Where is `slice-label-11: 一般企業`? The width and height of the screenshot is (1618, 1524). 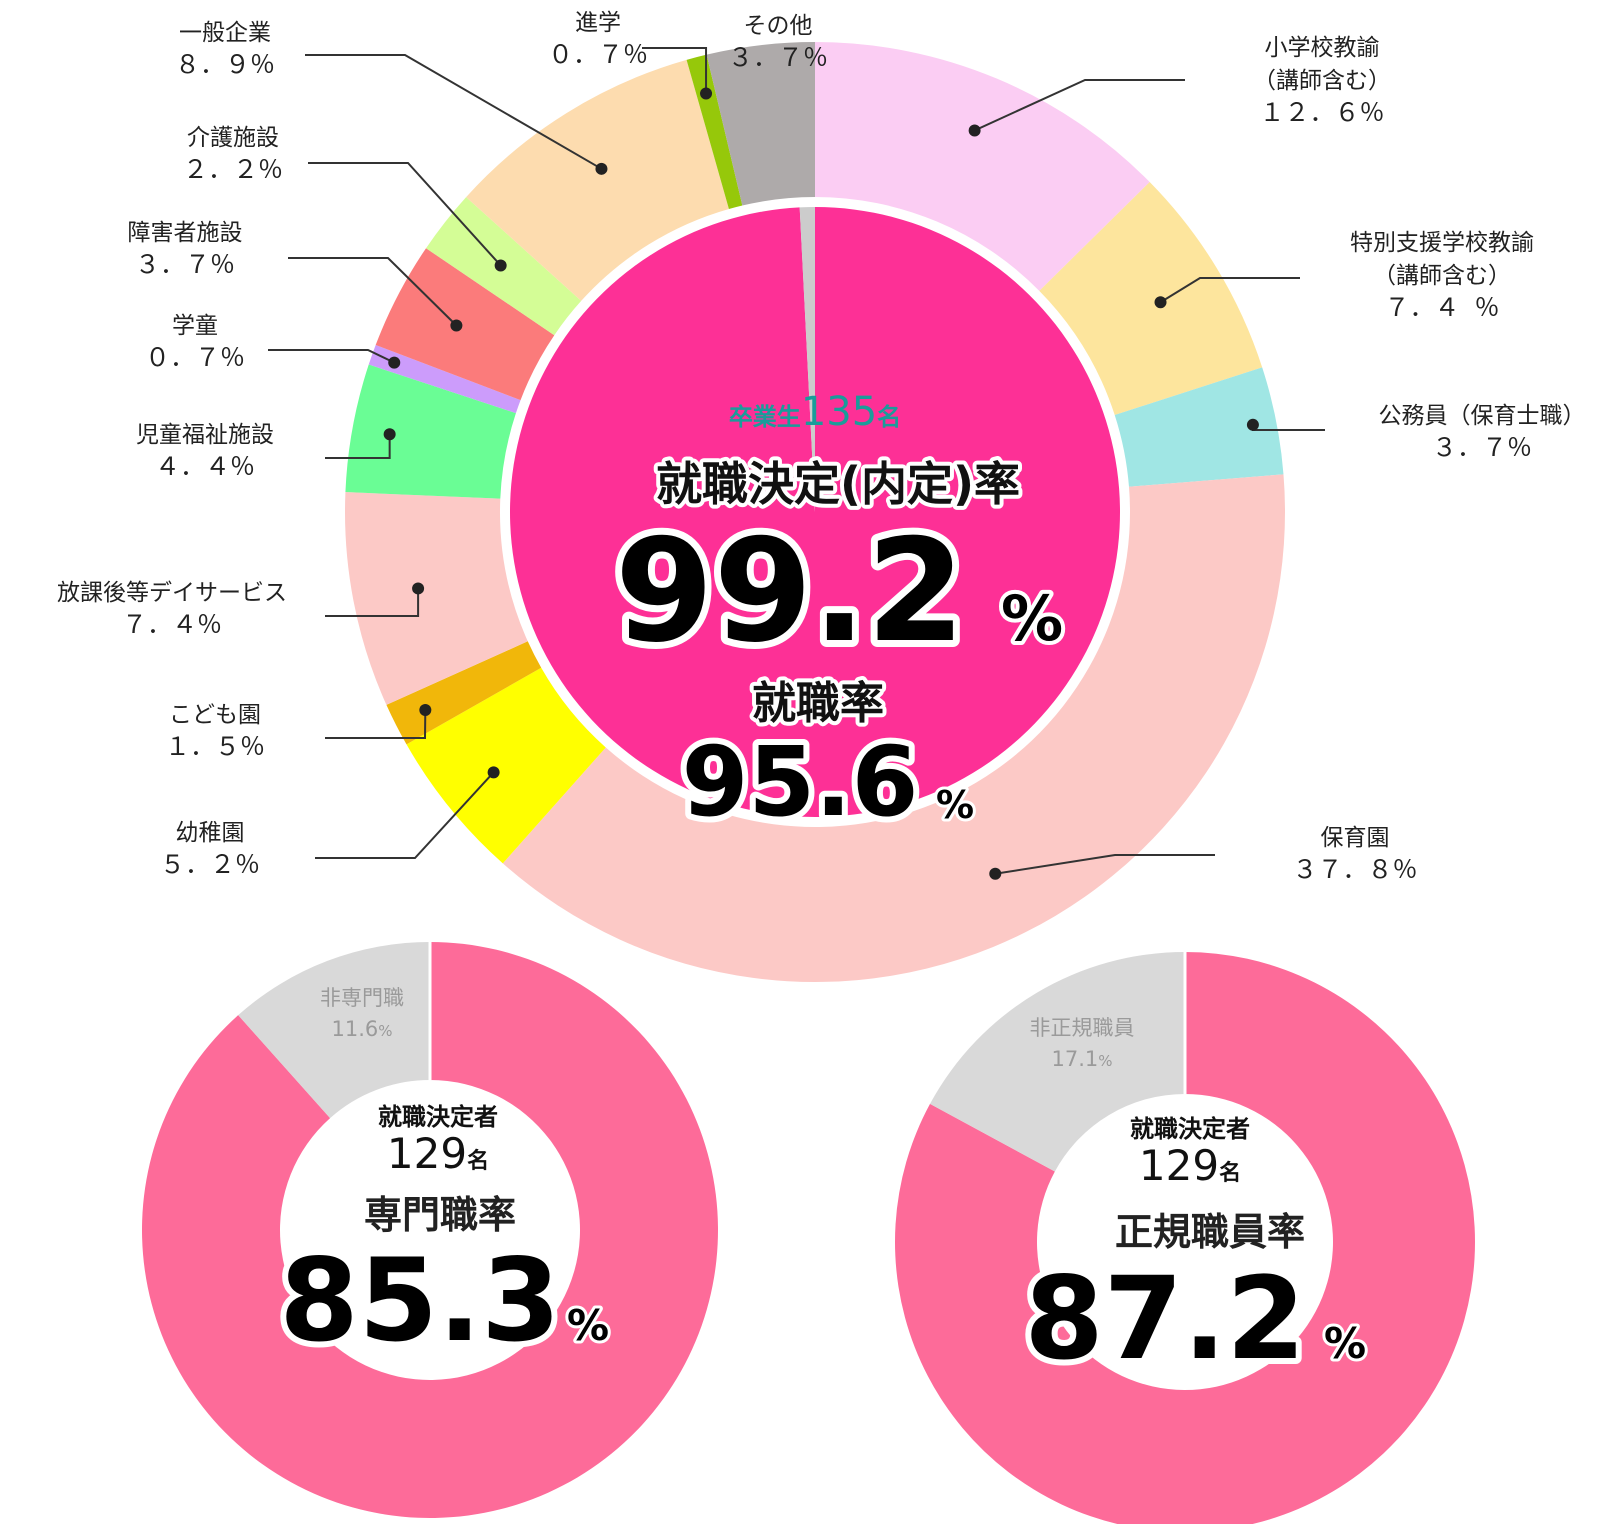
slice-label-11: 一般企業 is located at coordinates (225, 33).